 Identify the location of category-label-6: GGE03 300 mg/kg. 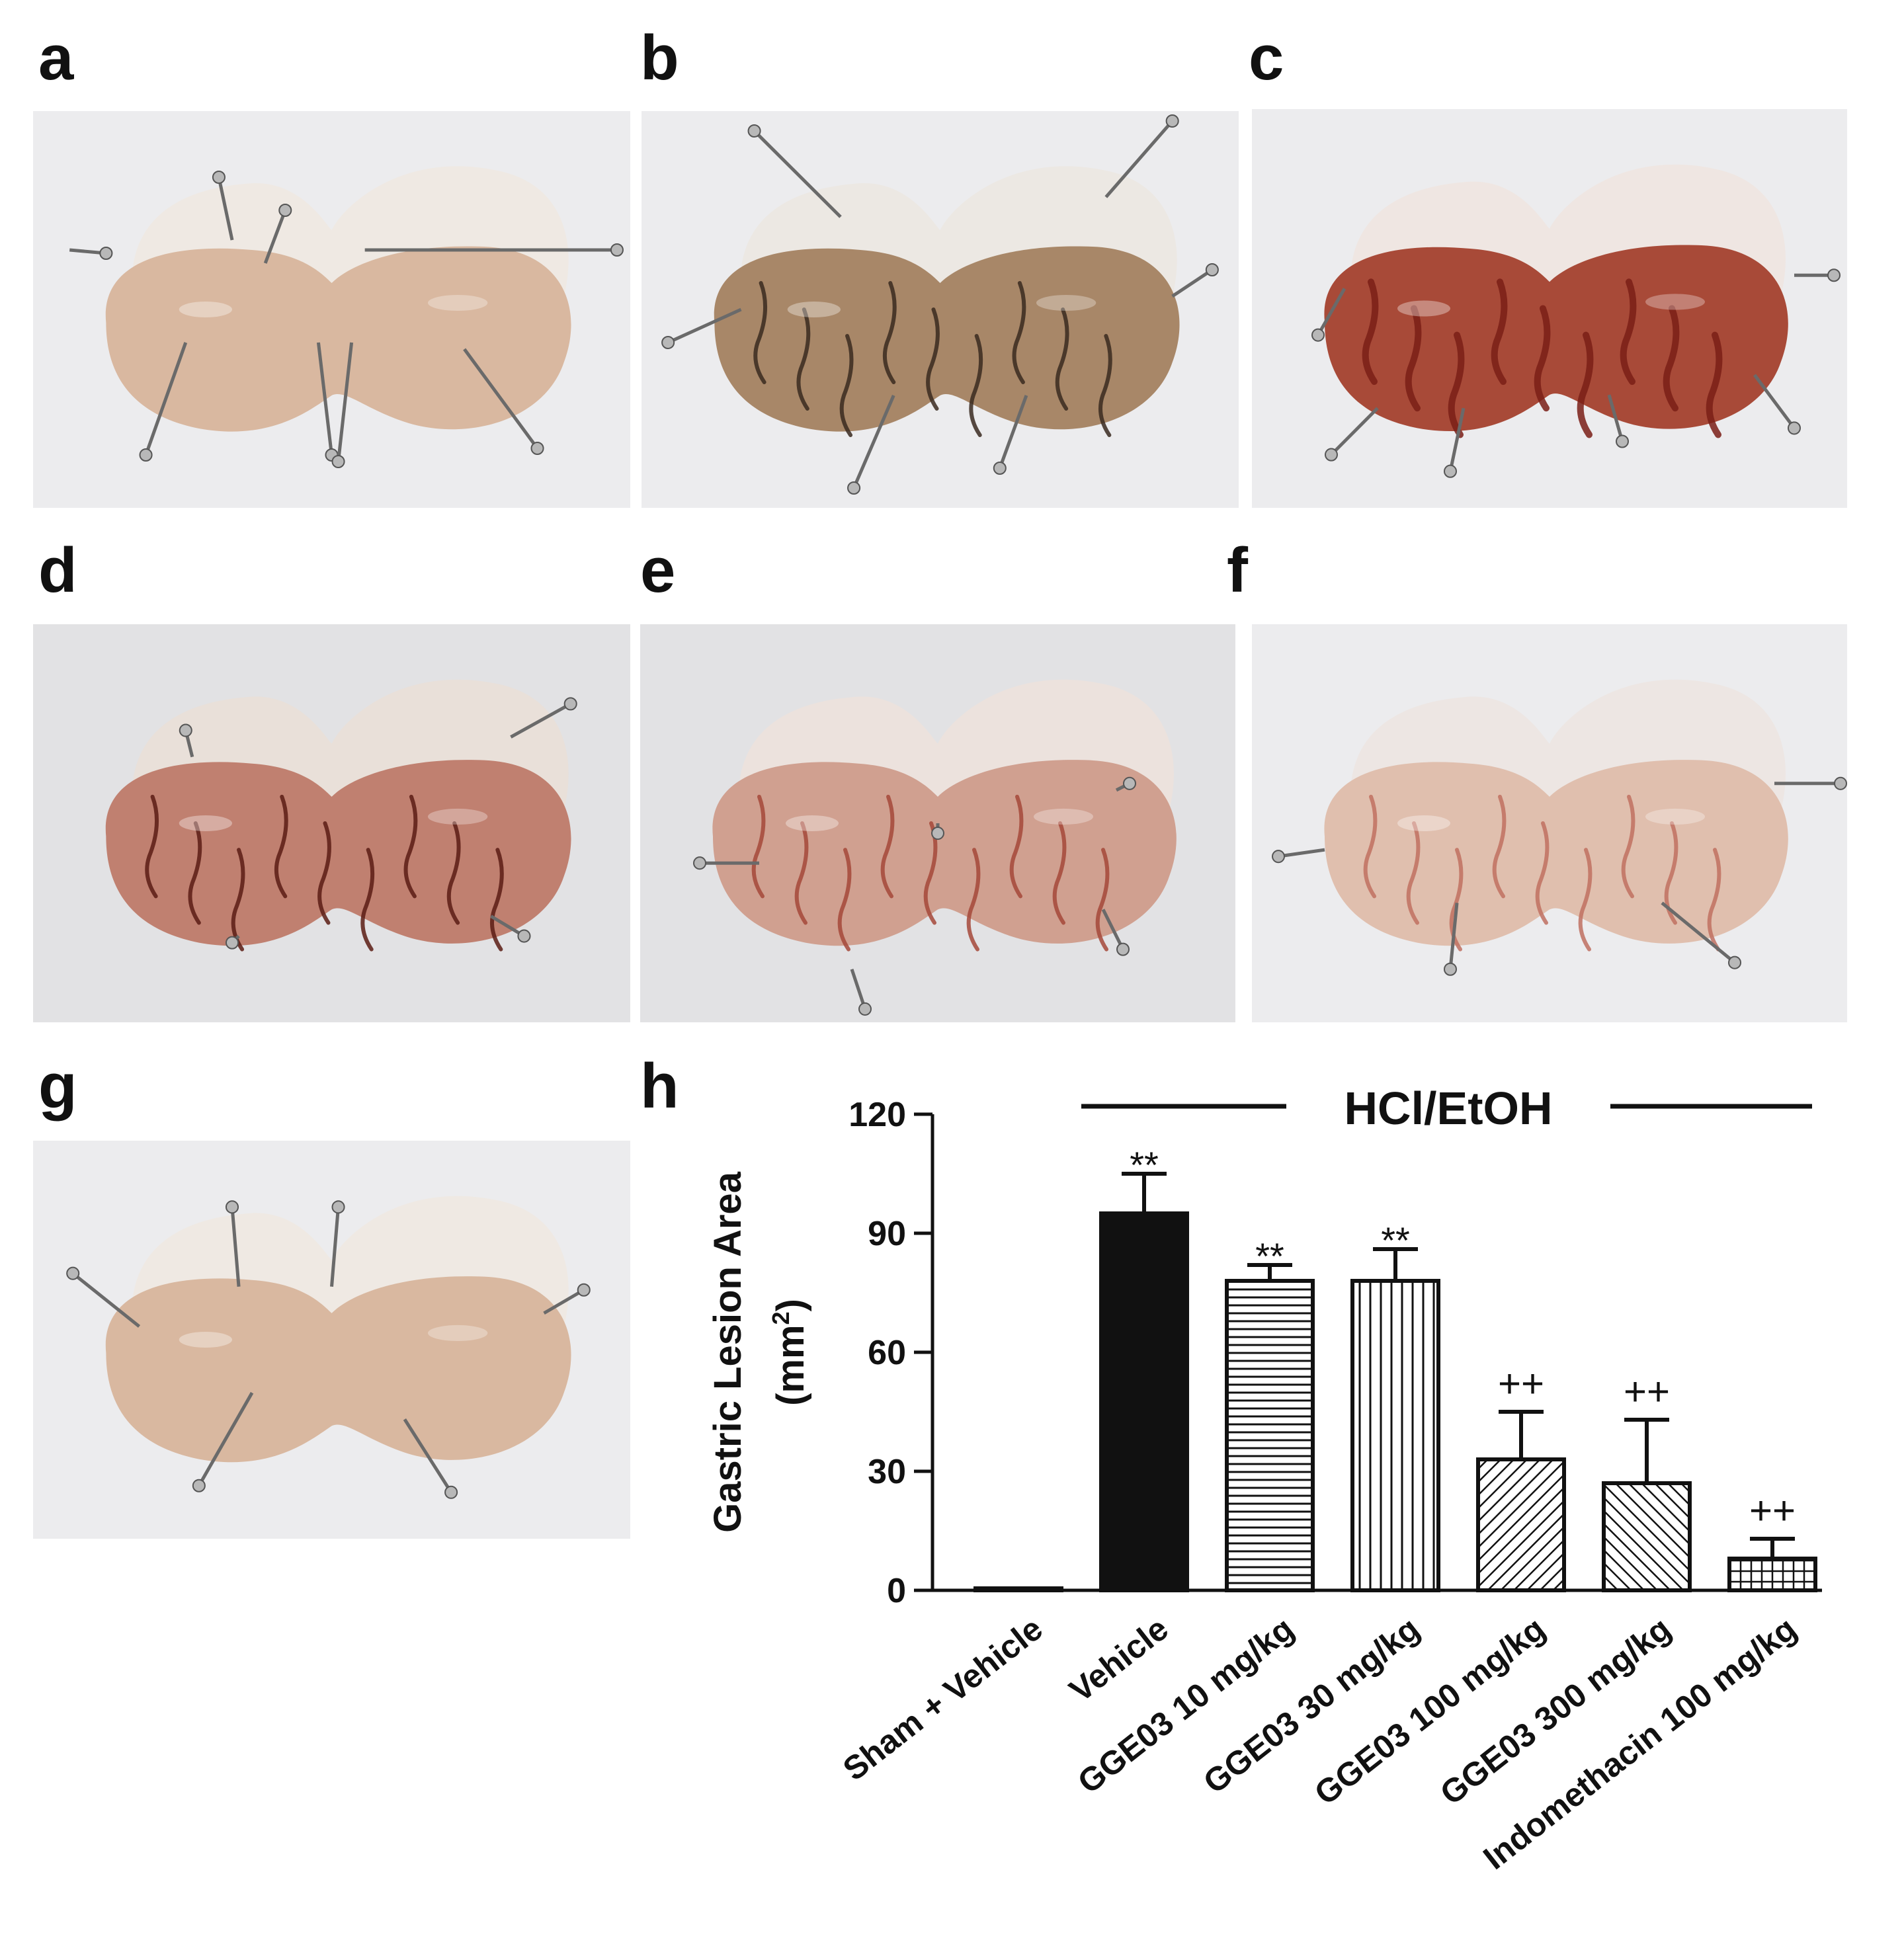
(1555, 1711).